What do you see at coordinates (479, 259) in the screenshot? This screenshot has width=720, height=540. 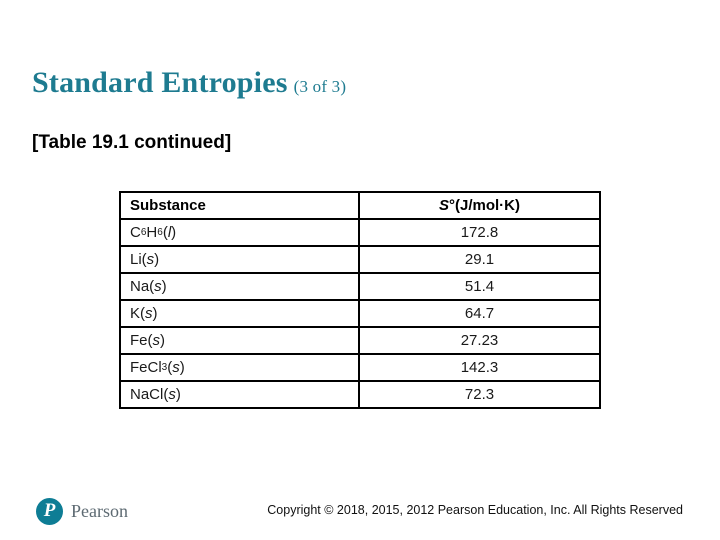 I see `entropy-value-cell: 29.1` at bounding box center [479, 259].